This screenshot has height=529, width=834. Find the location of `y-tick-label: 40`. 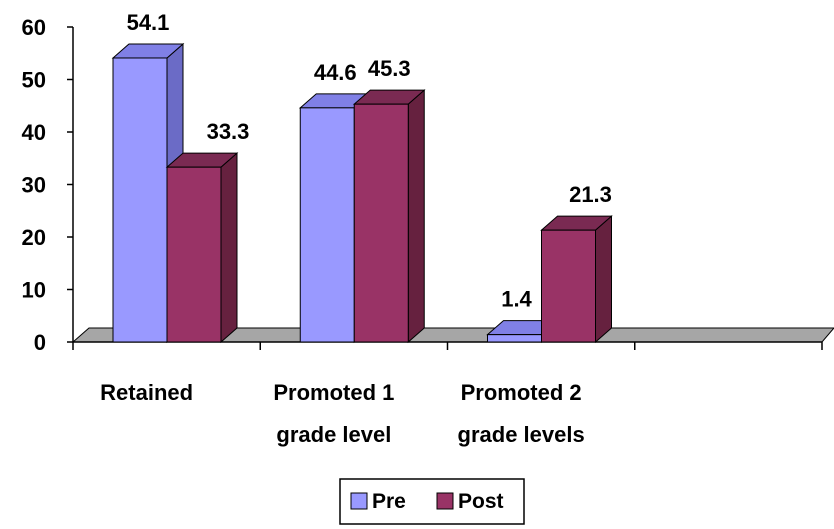

y-tick-label: 40 is located at coordinates (34, 132).